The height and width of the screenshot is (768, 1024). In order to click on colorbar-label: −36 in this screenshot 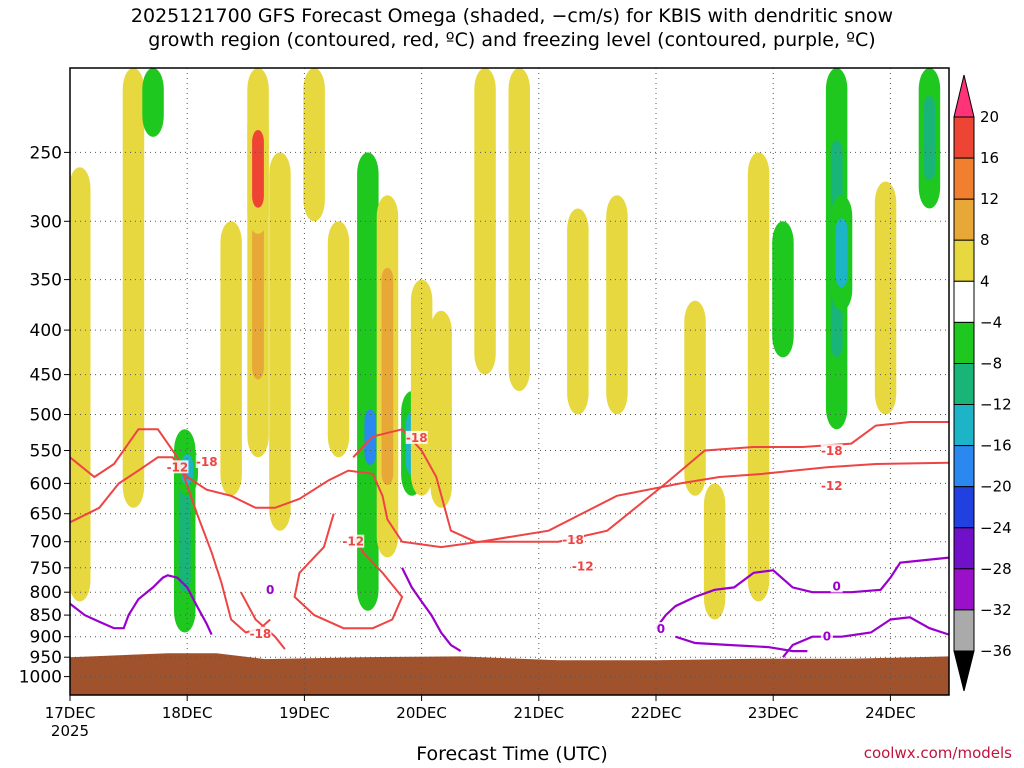, I will do `click(996, 651)`.